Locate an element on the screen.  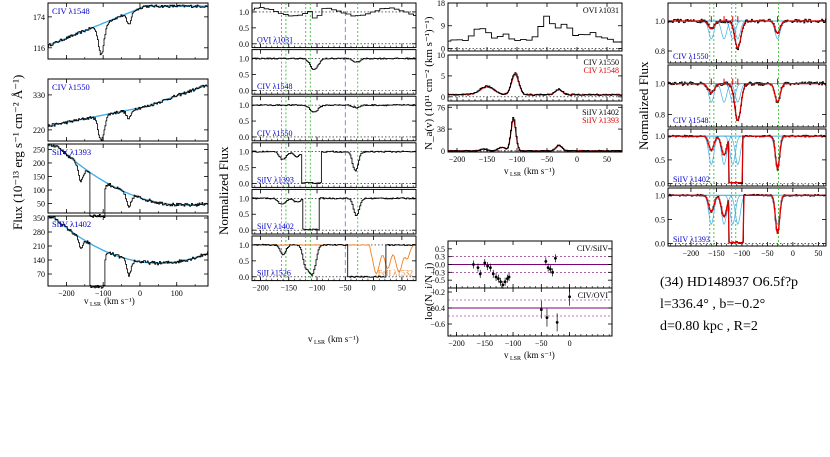
y-tick-label: −0.2 is located at coordinates (437, 292).